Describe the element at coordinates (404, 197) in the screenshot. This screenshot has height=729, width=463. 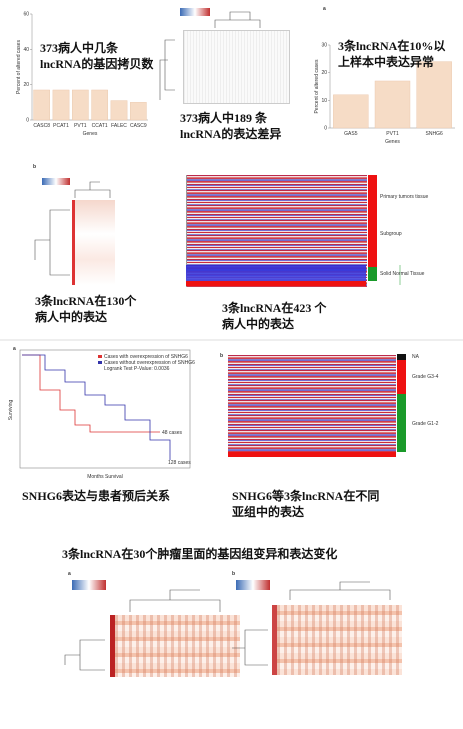
I see `legend-label: Primary tumors tissue` at that location.